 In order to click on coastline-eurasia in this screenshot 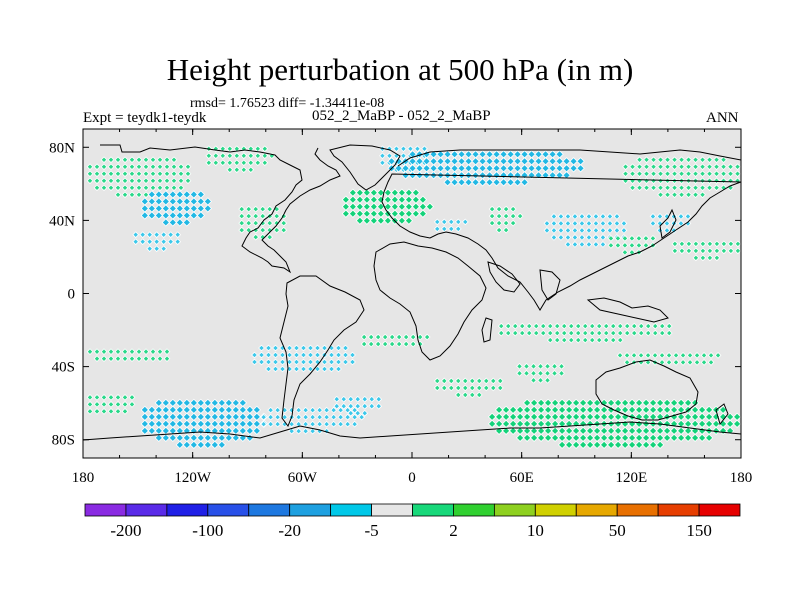, I will do `click(561, 230)`.